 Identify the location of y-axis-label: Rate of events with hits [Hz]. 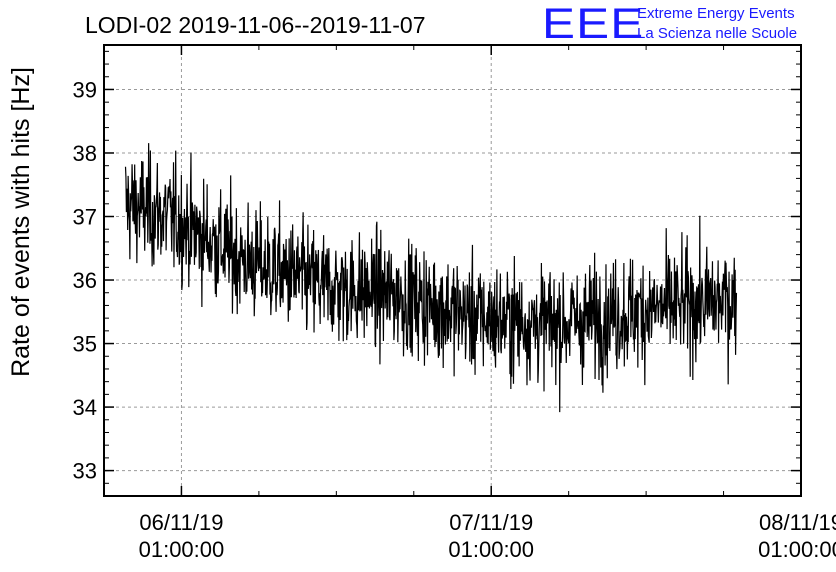
(21, 222).